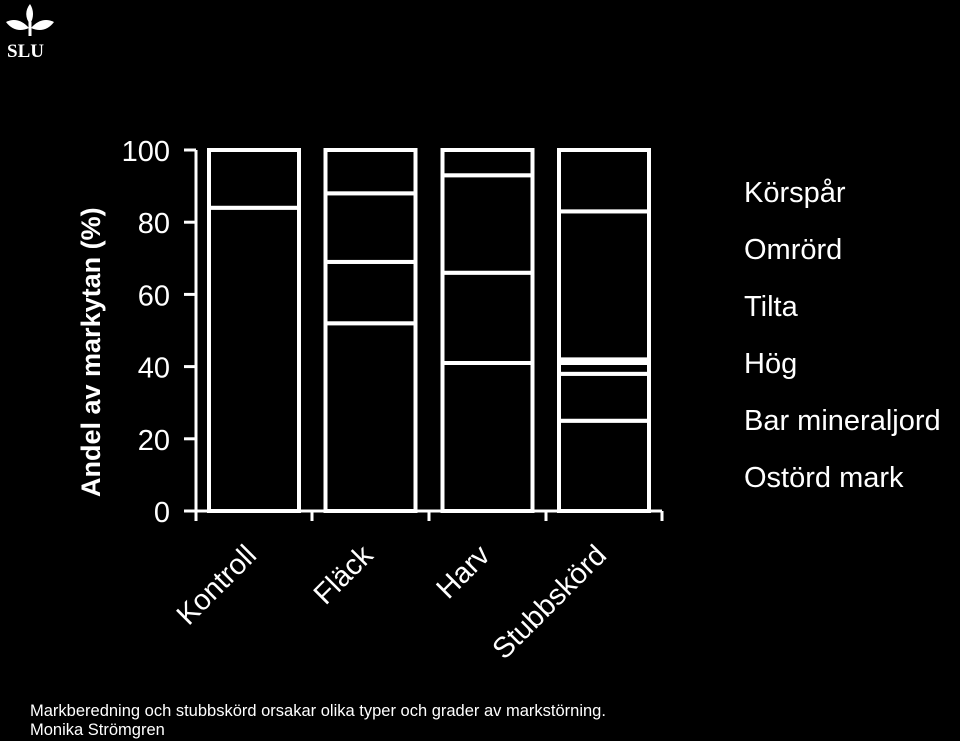 The height and width of the screenshot is (741, 960). What do you see at coordinates (154, 441) in the screenshot?
I see `y-tick-label: 20` at bounding box center [154, 441].